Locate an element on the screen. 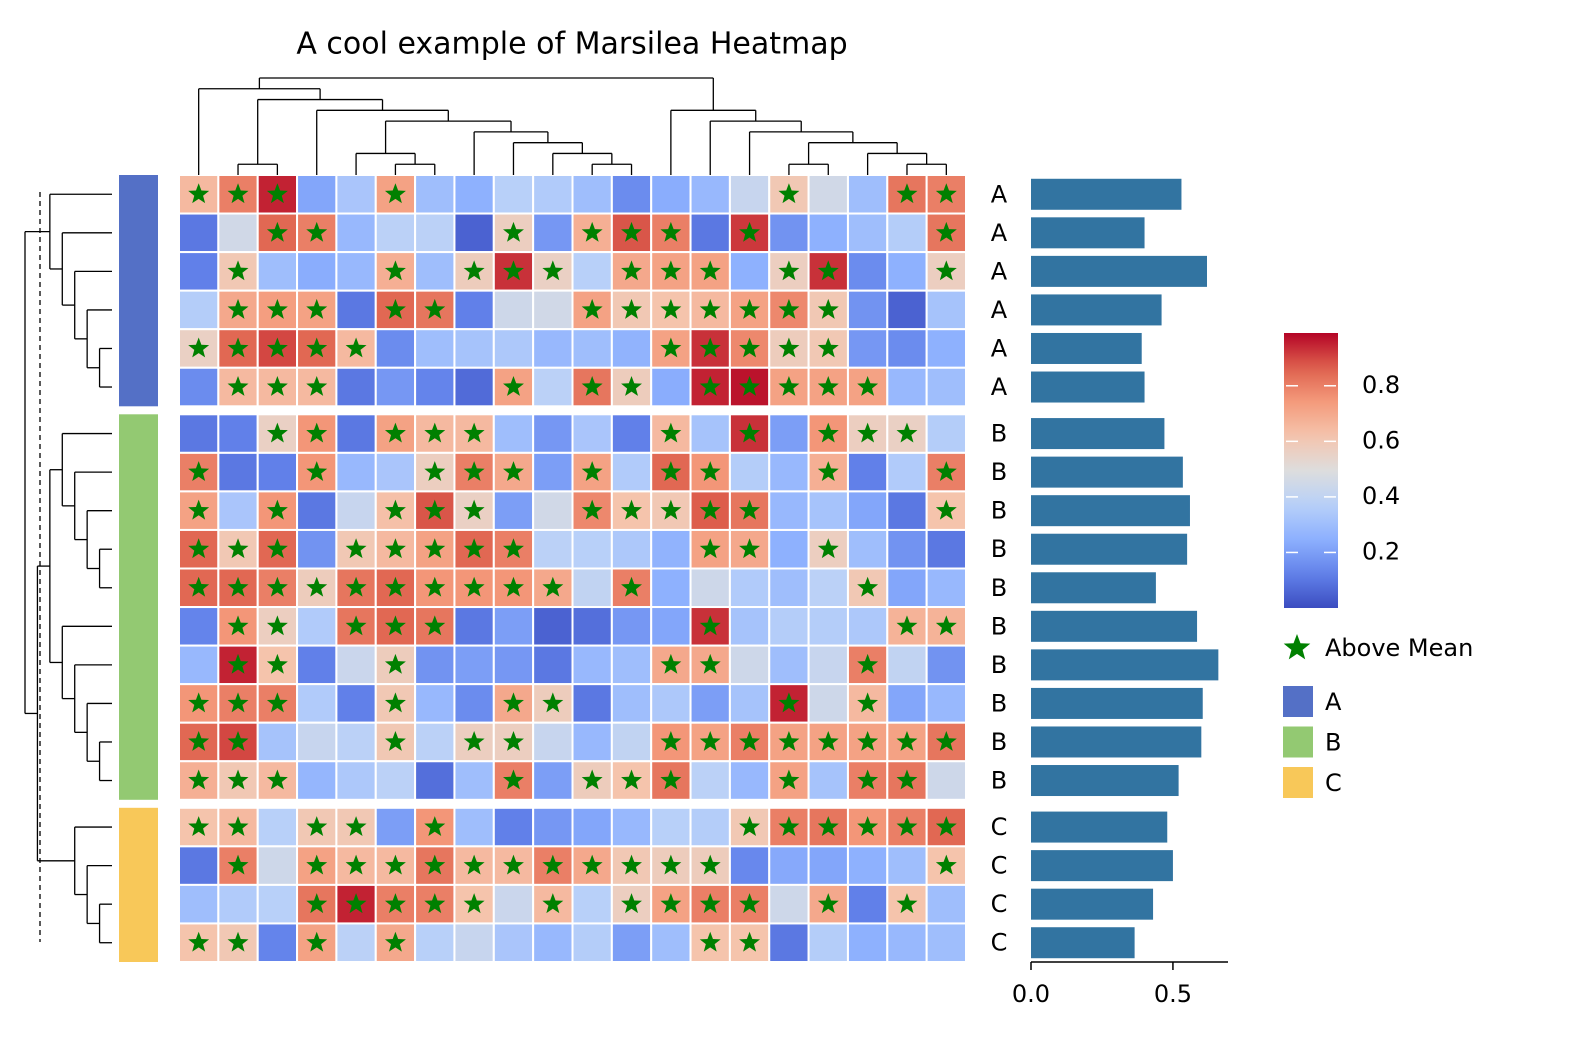  row-label: C is located at coordinates (999, 827).